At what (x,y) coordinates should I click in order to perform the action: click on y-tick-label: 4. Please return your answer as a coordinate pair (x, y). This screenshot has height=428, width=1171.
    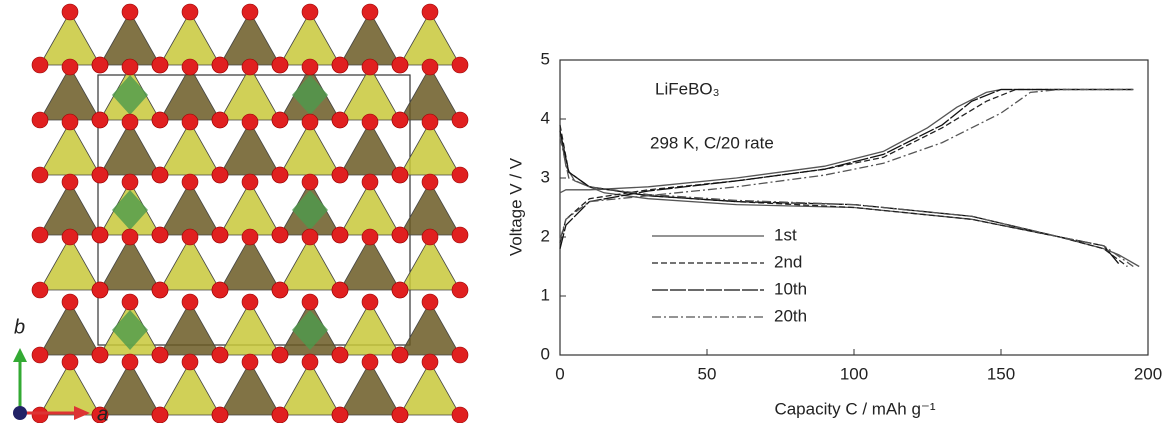
    Looking at the image, I should click on (545, 117).